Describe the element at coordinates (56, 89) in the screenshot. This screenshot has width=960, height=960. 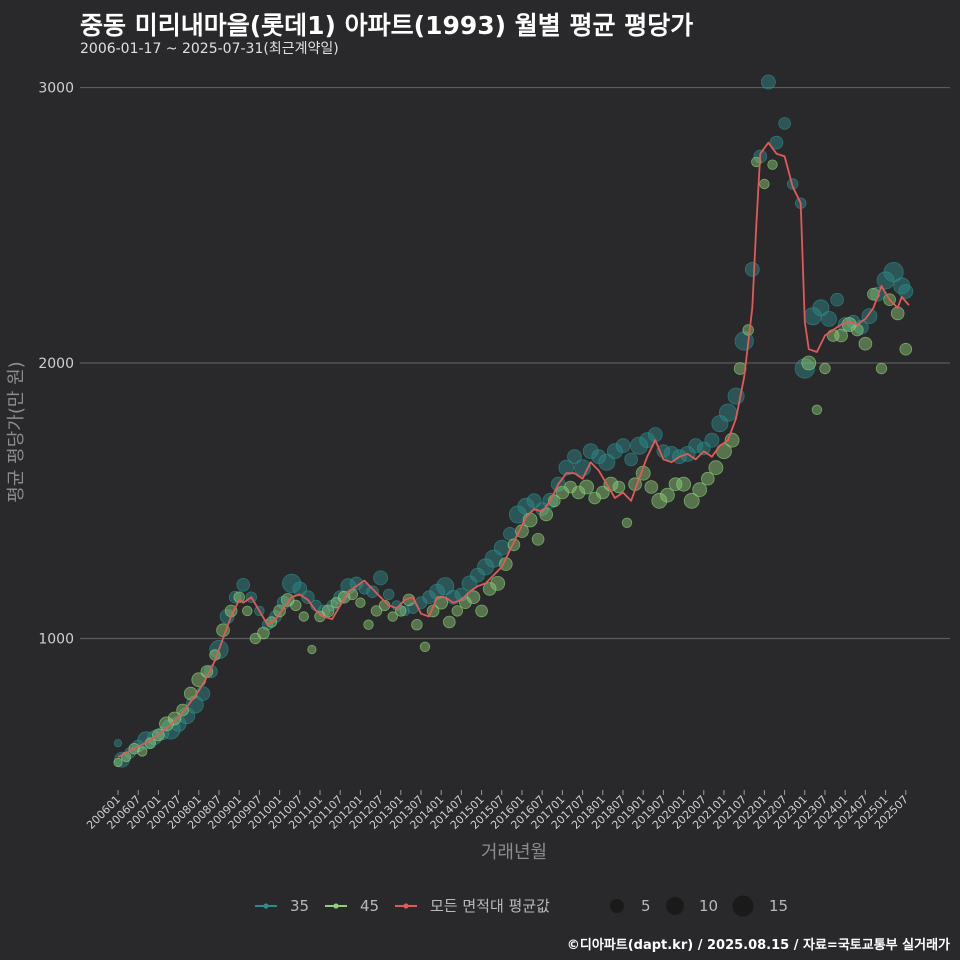
I see `y-tick-label: 3000` at that location.